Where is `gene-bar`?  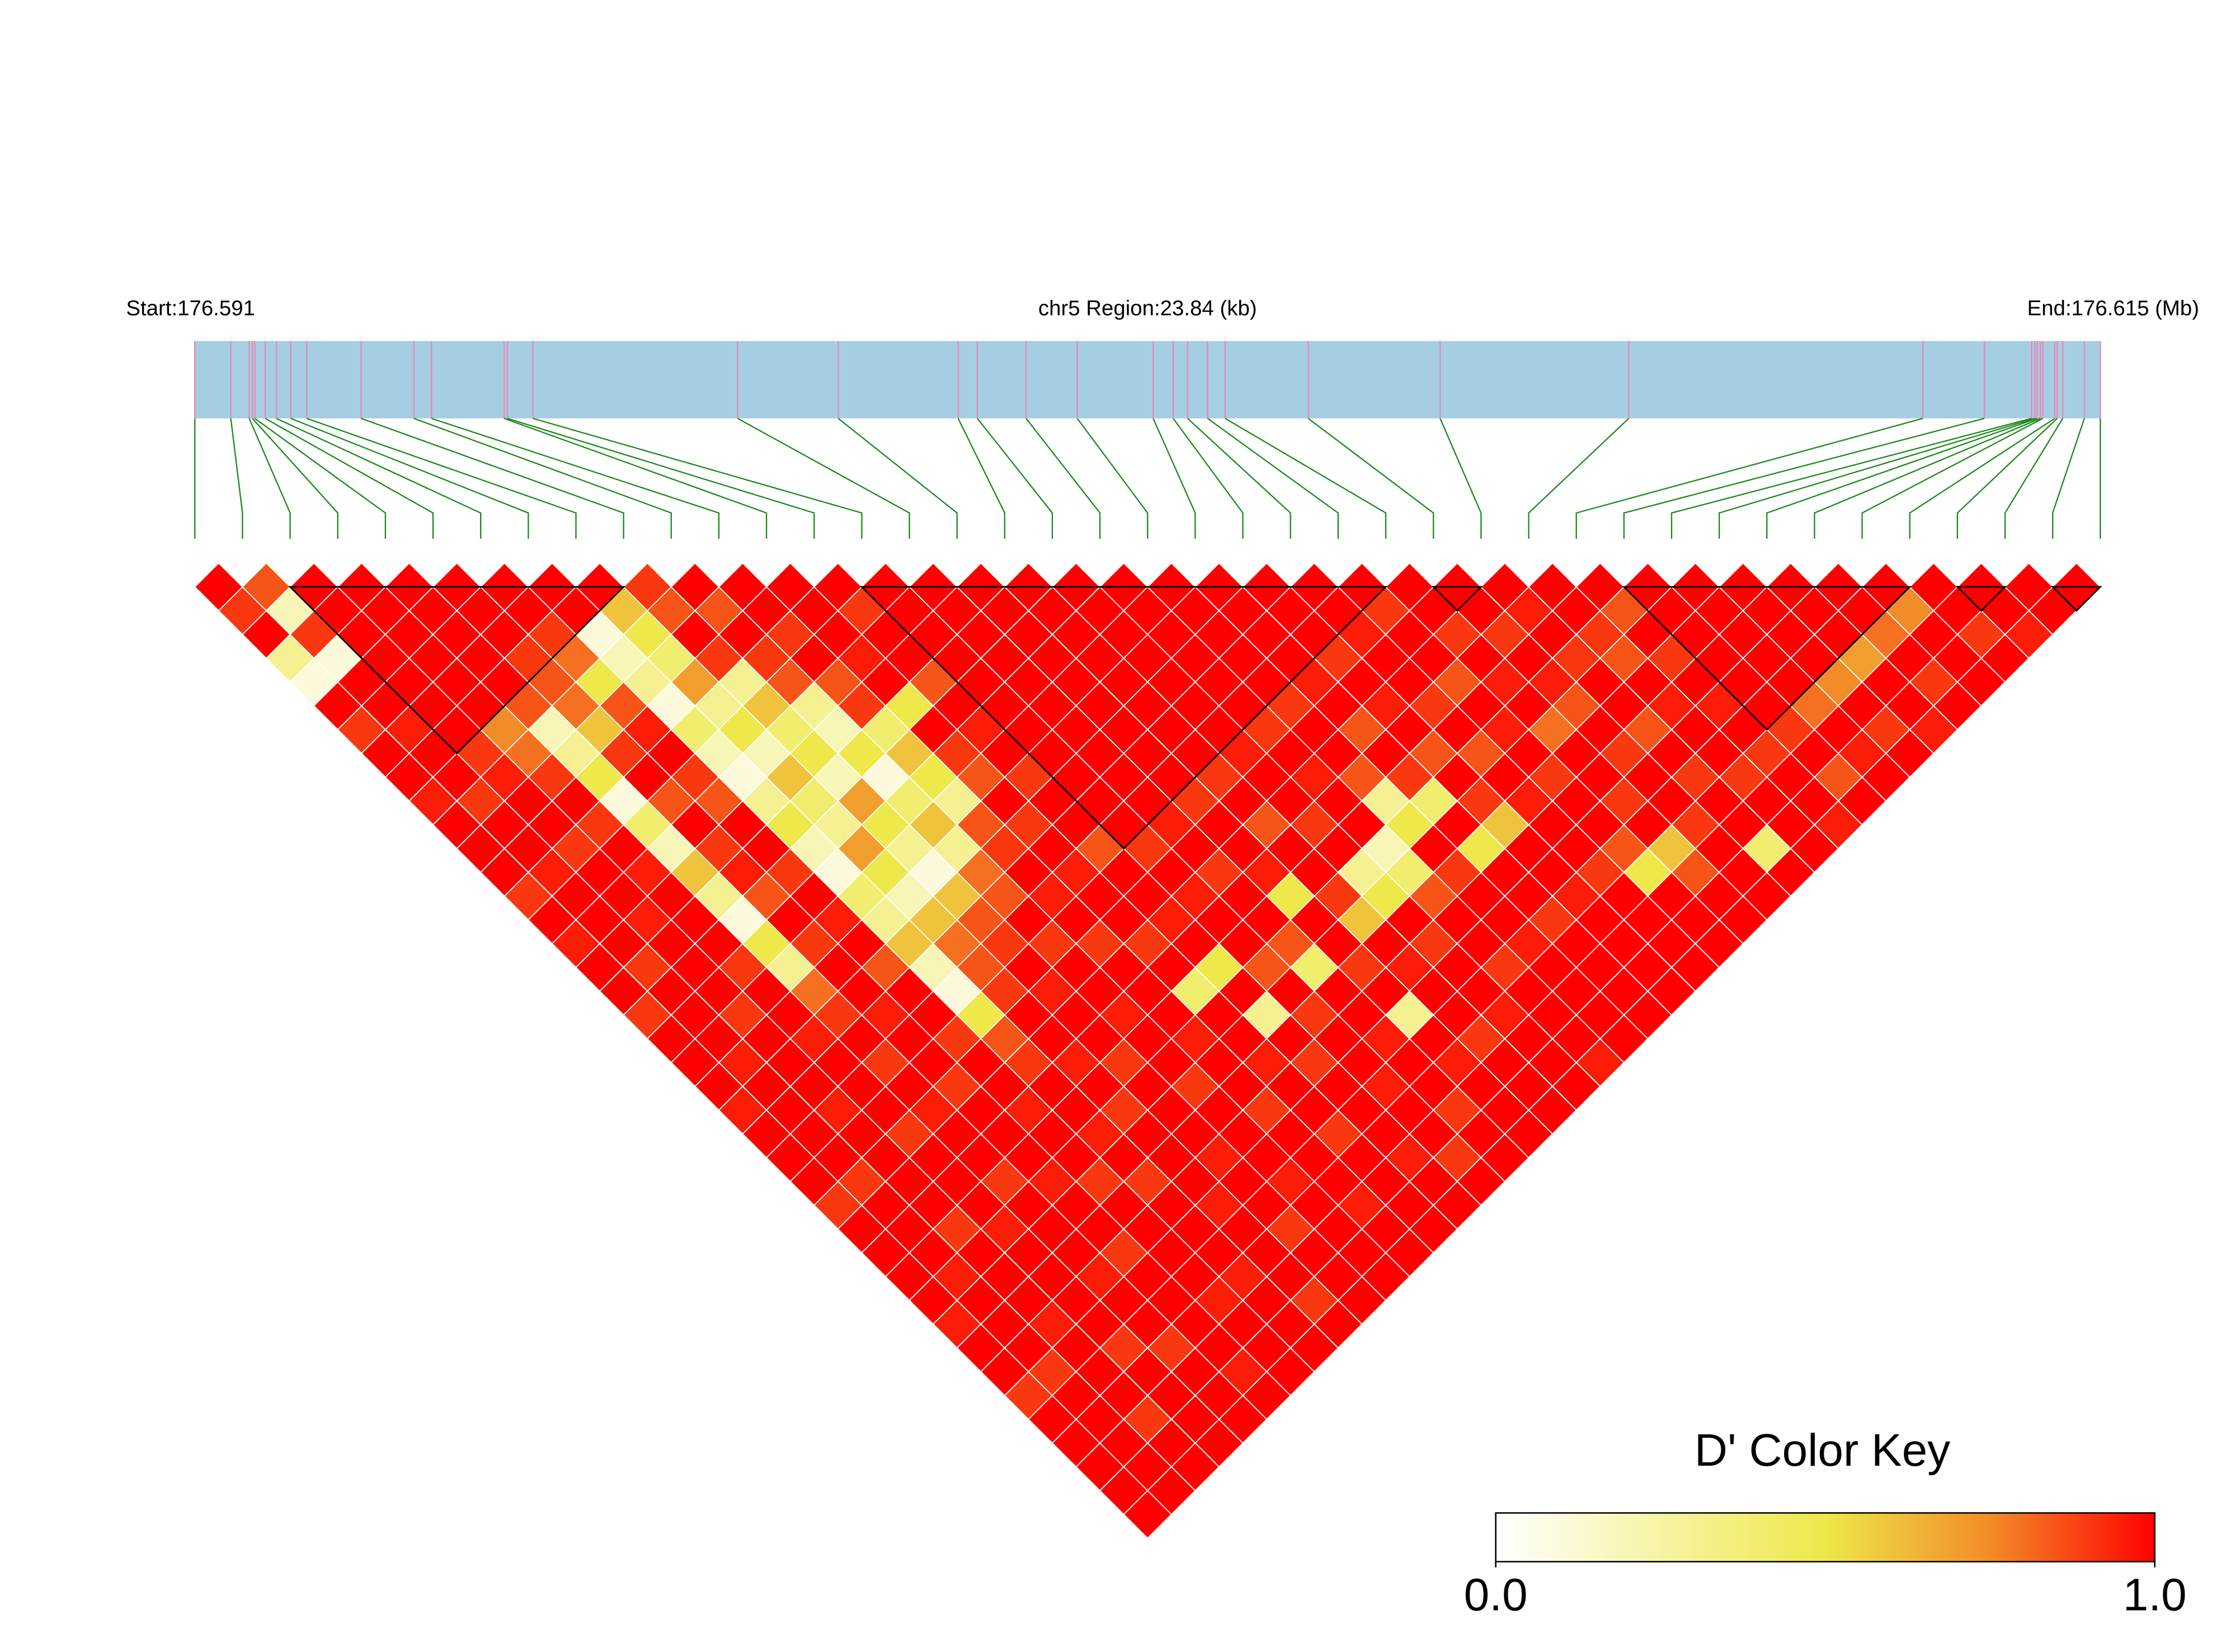
gene-bar is located at coordinates (1148, 379).